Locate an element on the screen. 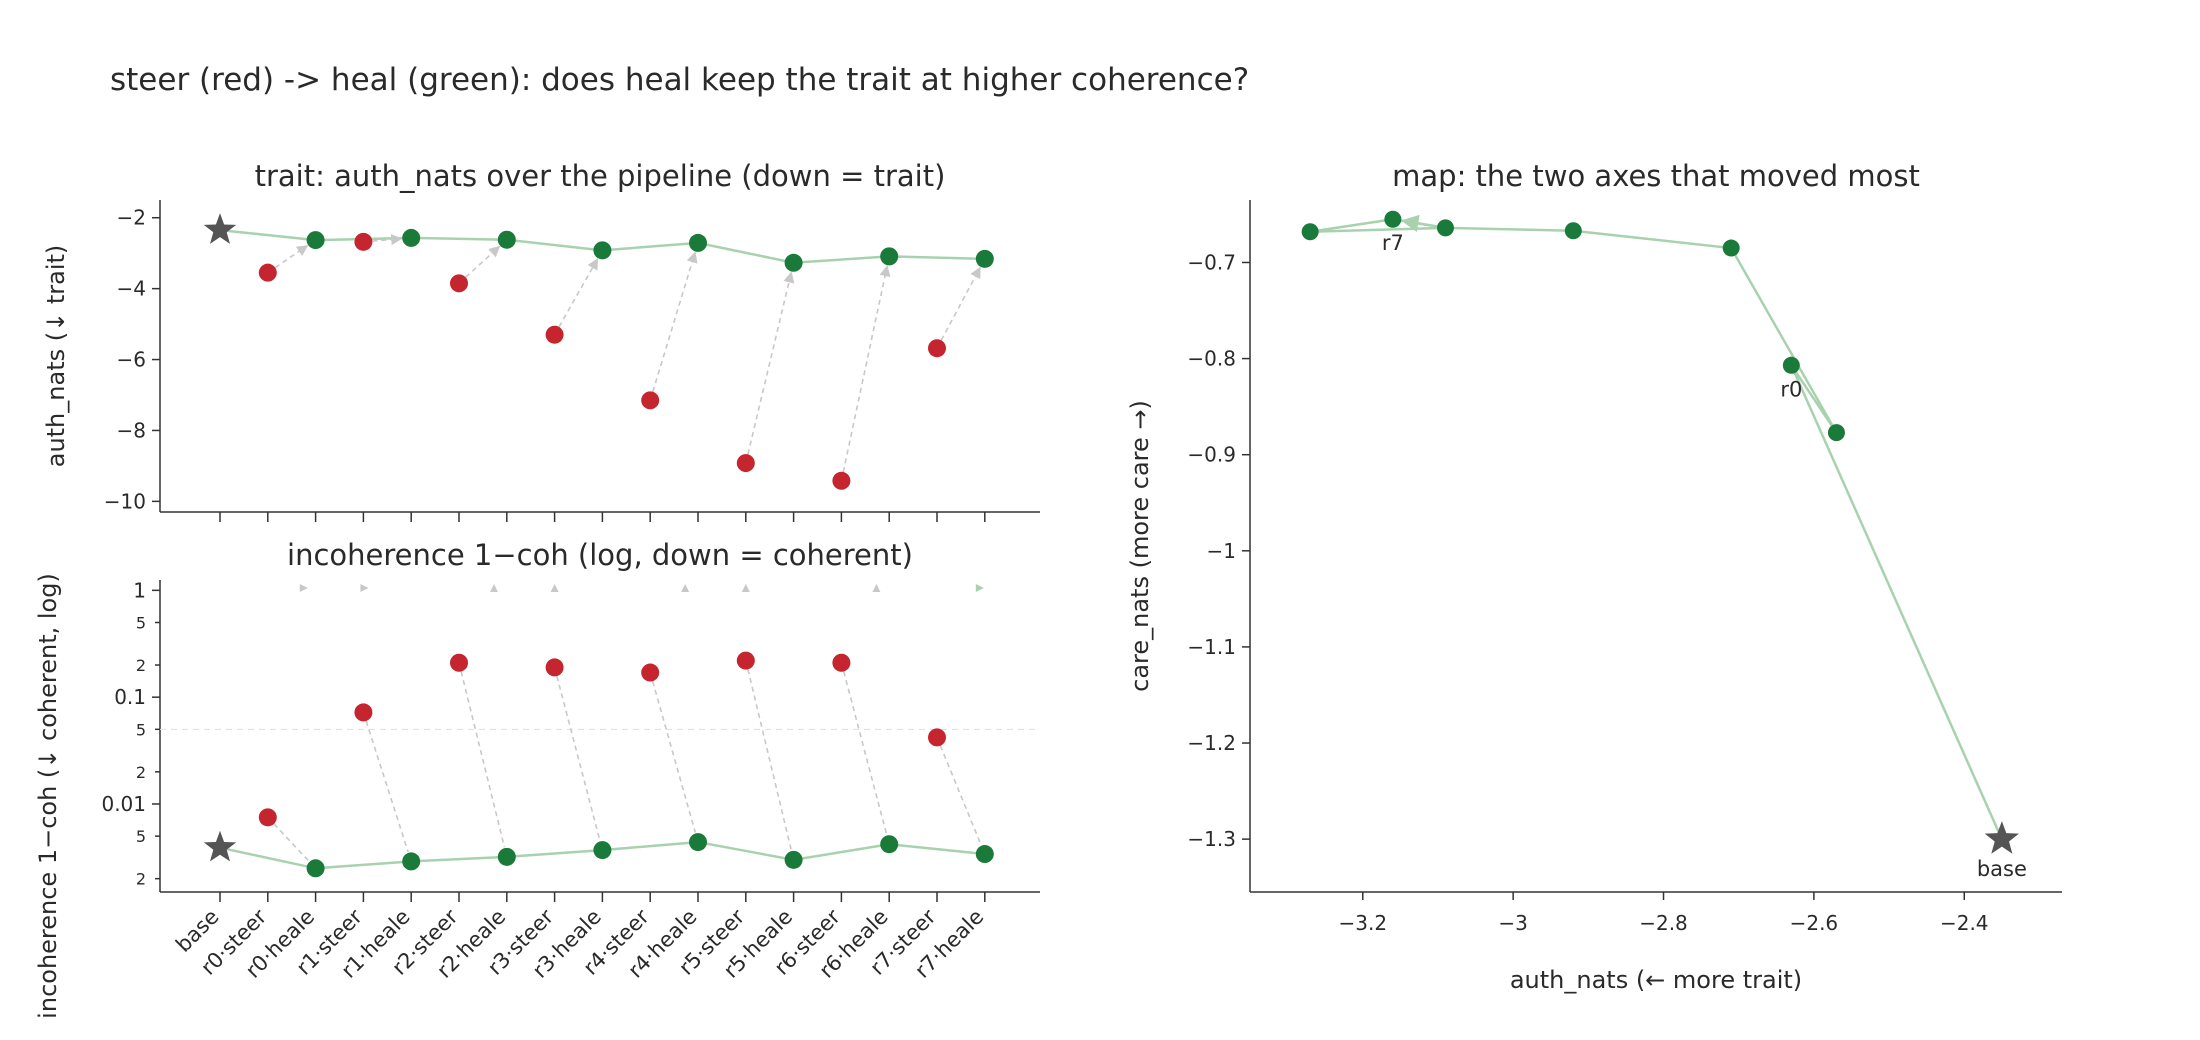 Image resolution: width=2200 pixels, height=1040 pixels. map-y-tick-label: −0.9 is located at coordinates (1211, 455).